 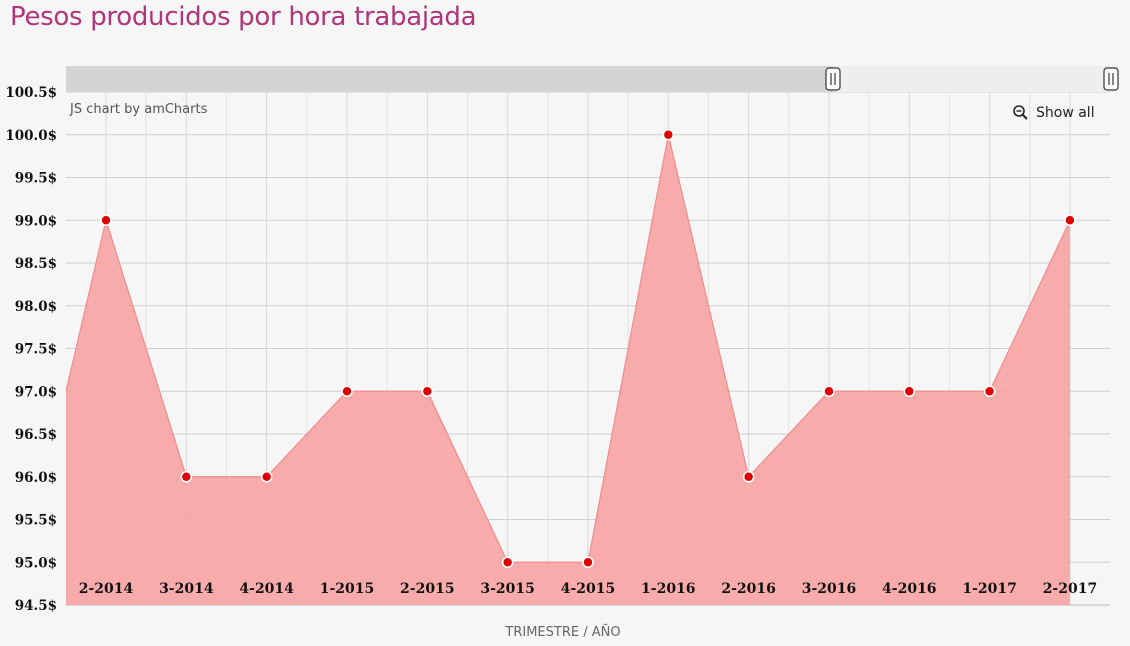 I want to click on x-tick-label: 2-2014, so click(x=106, y=589).